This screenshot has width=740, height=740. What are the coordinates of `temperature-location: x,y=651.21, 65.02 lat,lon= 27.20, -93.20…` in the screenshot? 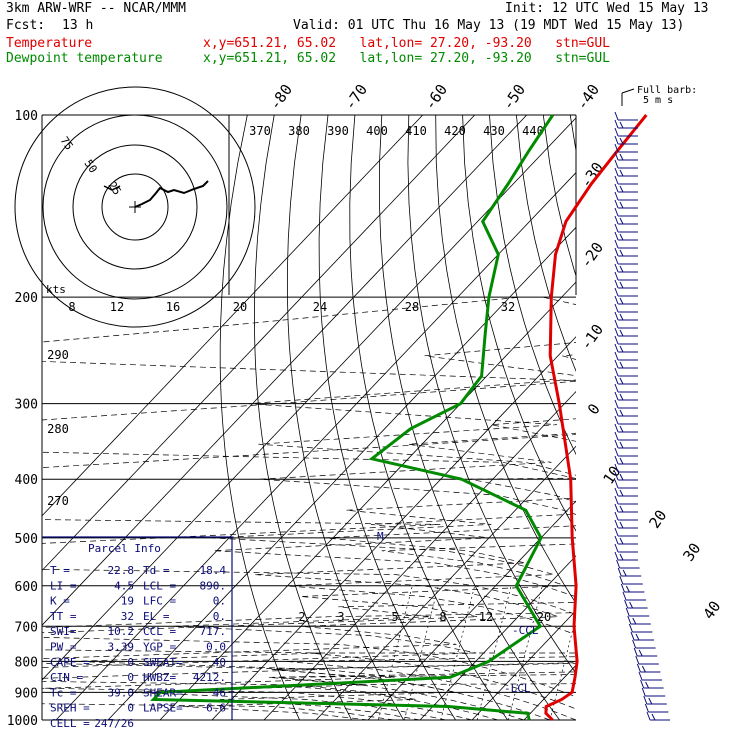 It's located at (406, 43).